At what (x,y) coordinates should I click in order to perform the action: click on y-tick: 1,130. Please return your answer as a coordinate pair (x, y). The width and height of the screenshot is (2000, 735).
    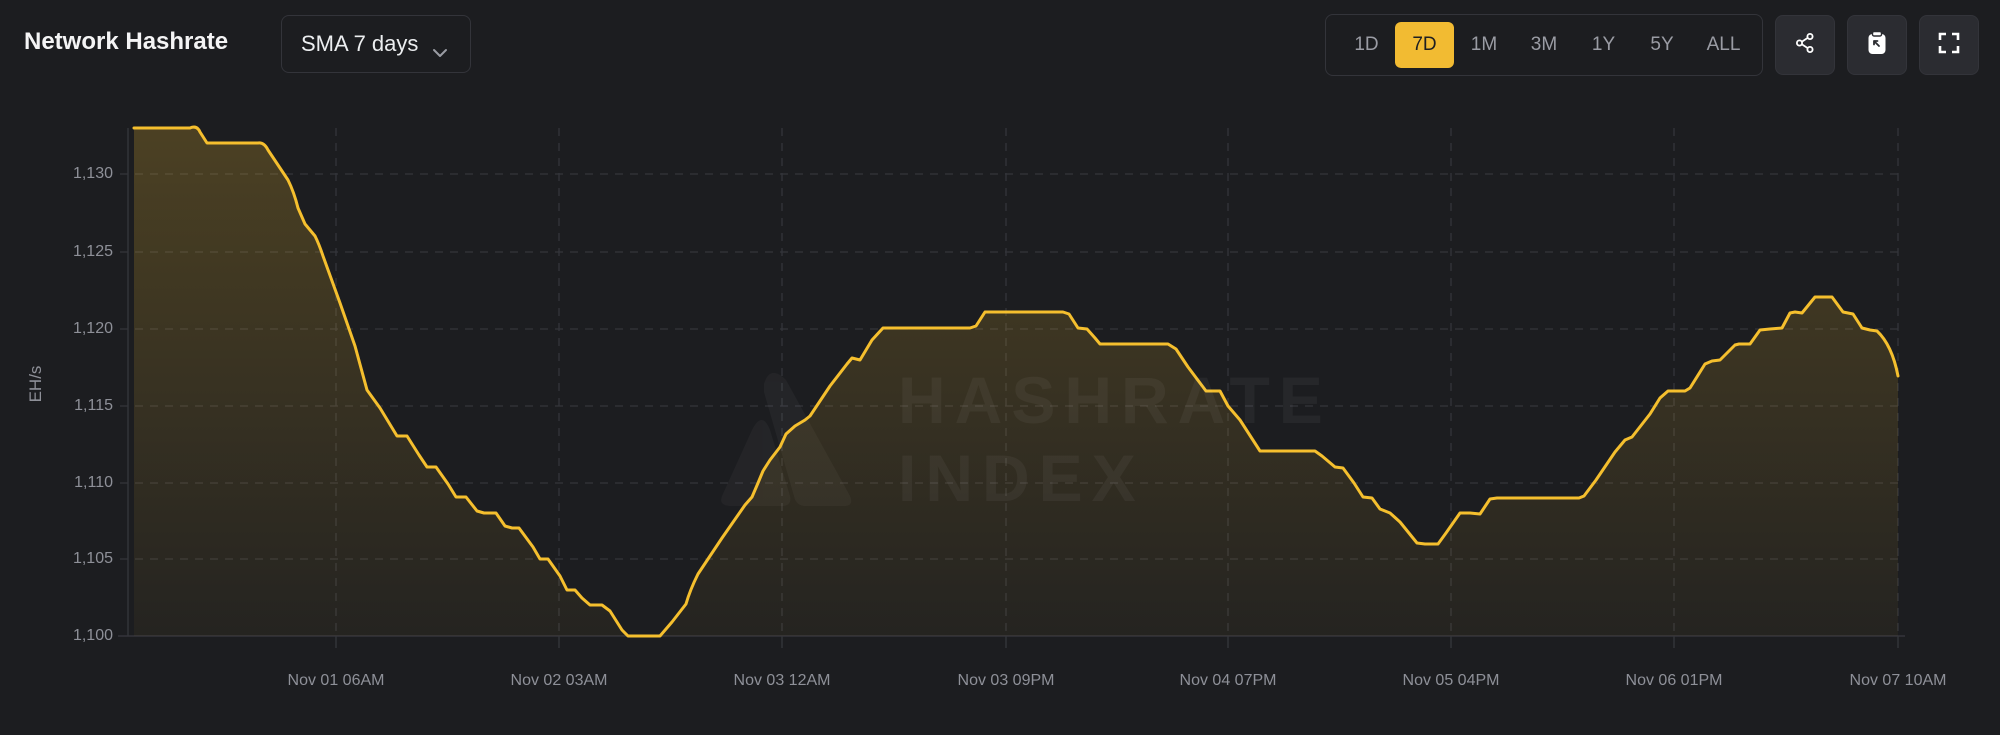
    Looking at the image, I should click on (92, 173).